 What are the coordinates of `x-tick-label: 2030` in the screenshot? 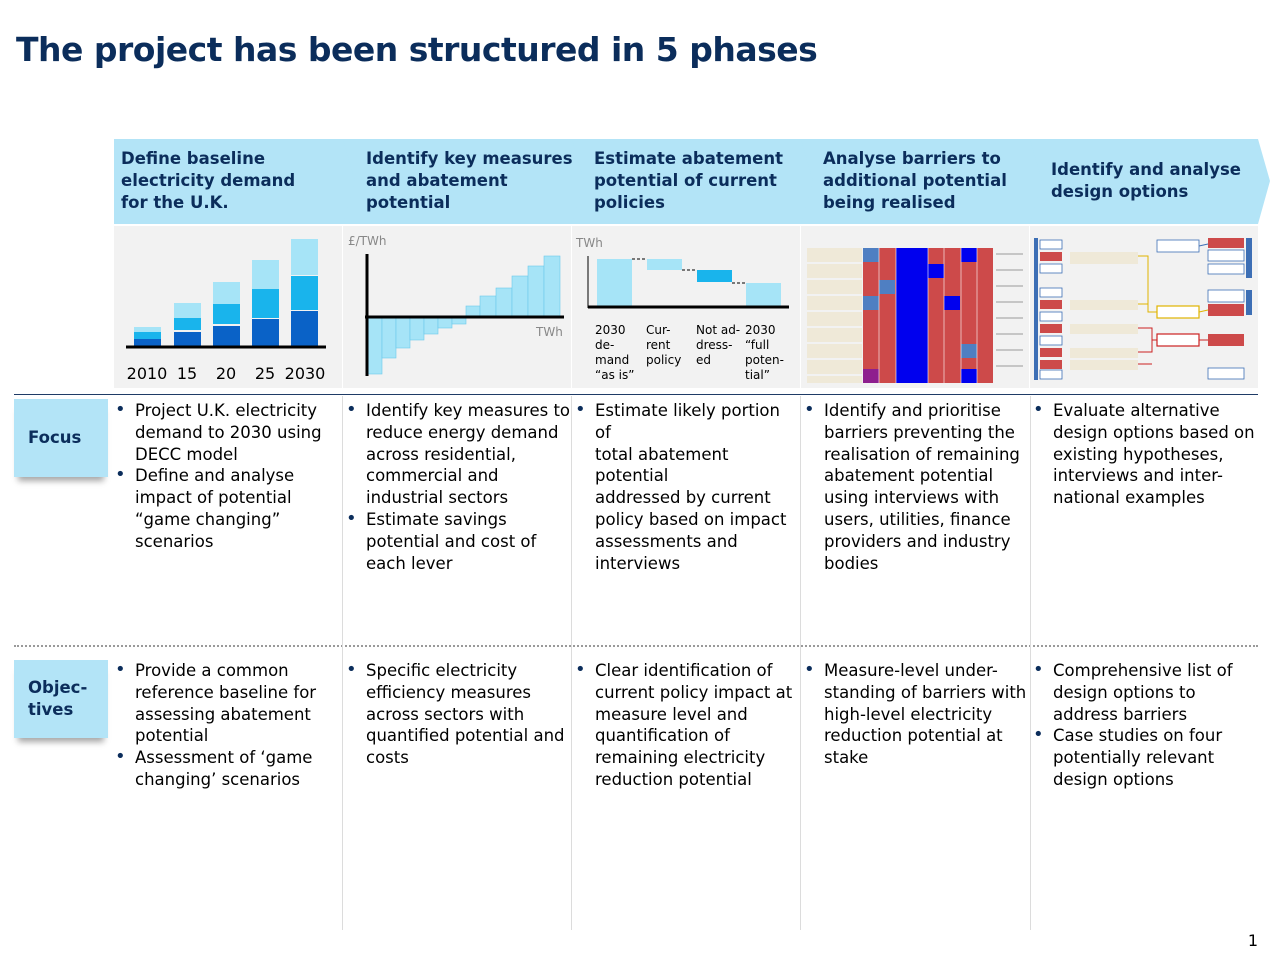 It's located at (305, 373).